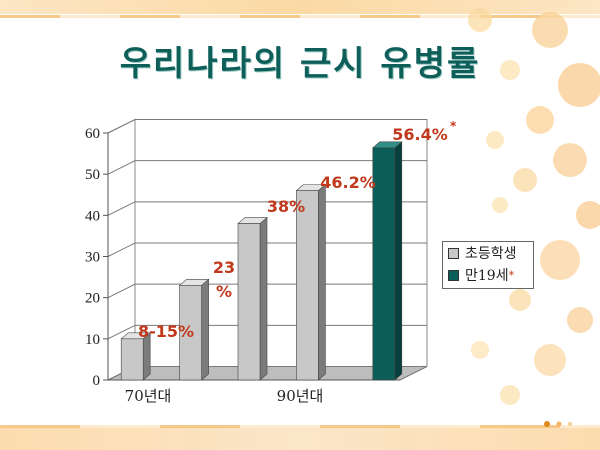 The image size is (600, 450). I want to click on legend-item-series2: 만19세 *, so click(488, 275).